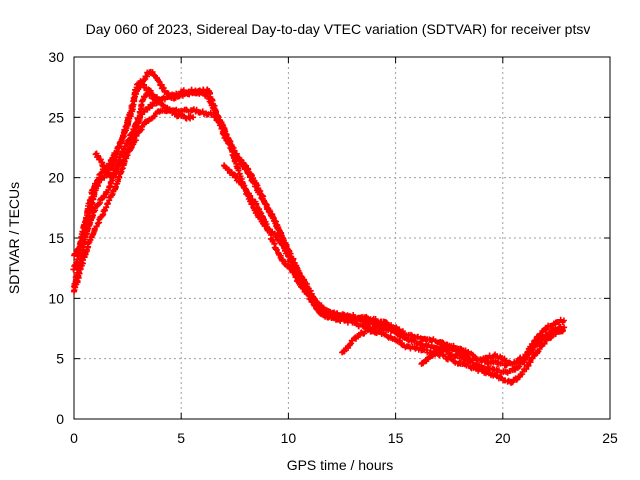 Image resolution: width=640 pixels, height=480 pixels. Describe the element at coordinates (56, 117) in the screenshot. I see `y-tick-label: 25` at that location.